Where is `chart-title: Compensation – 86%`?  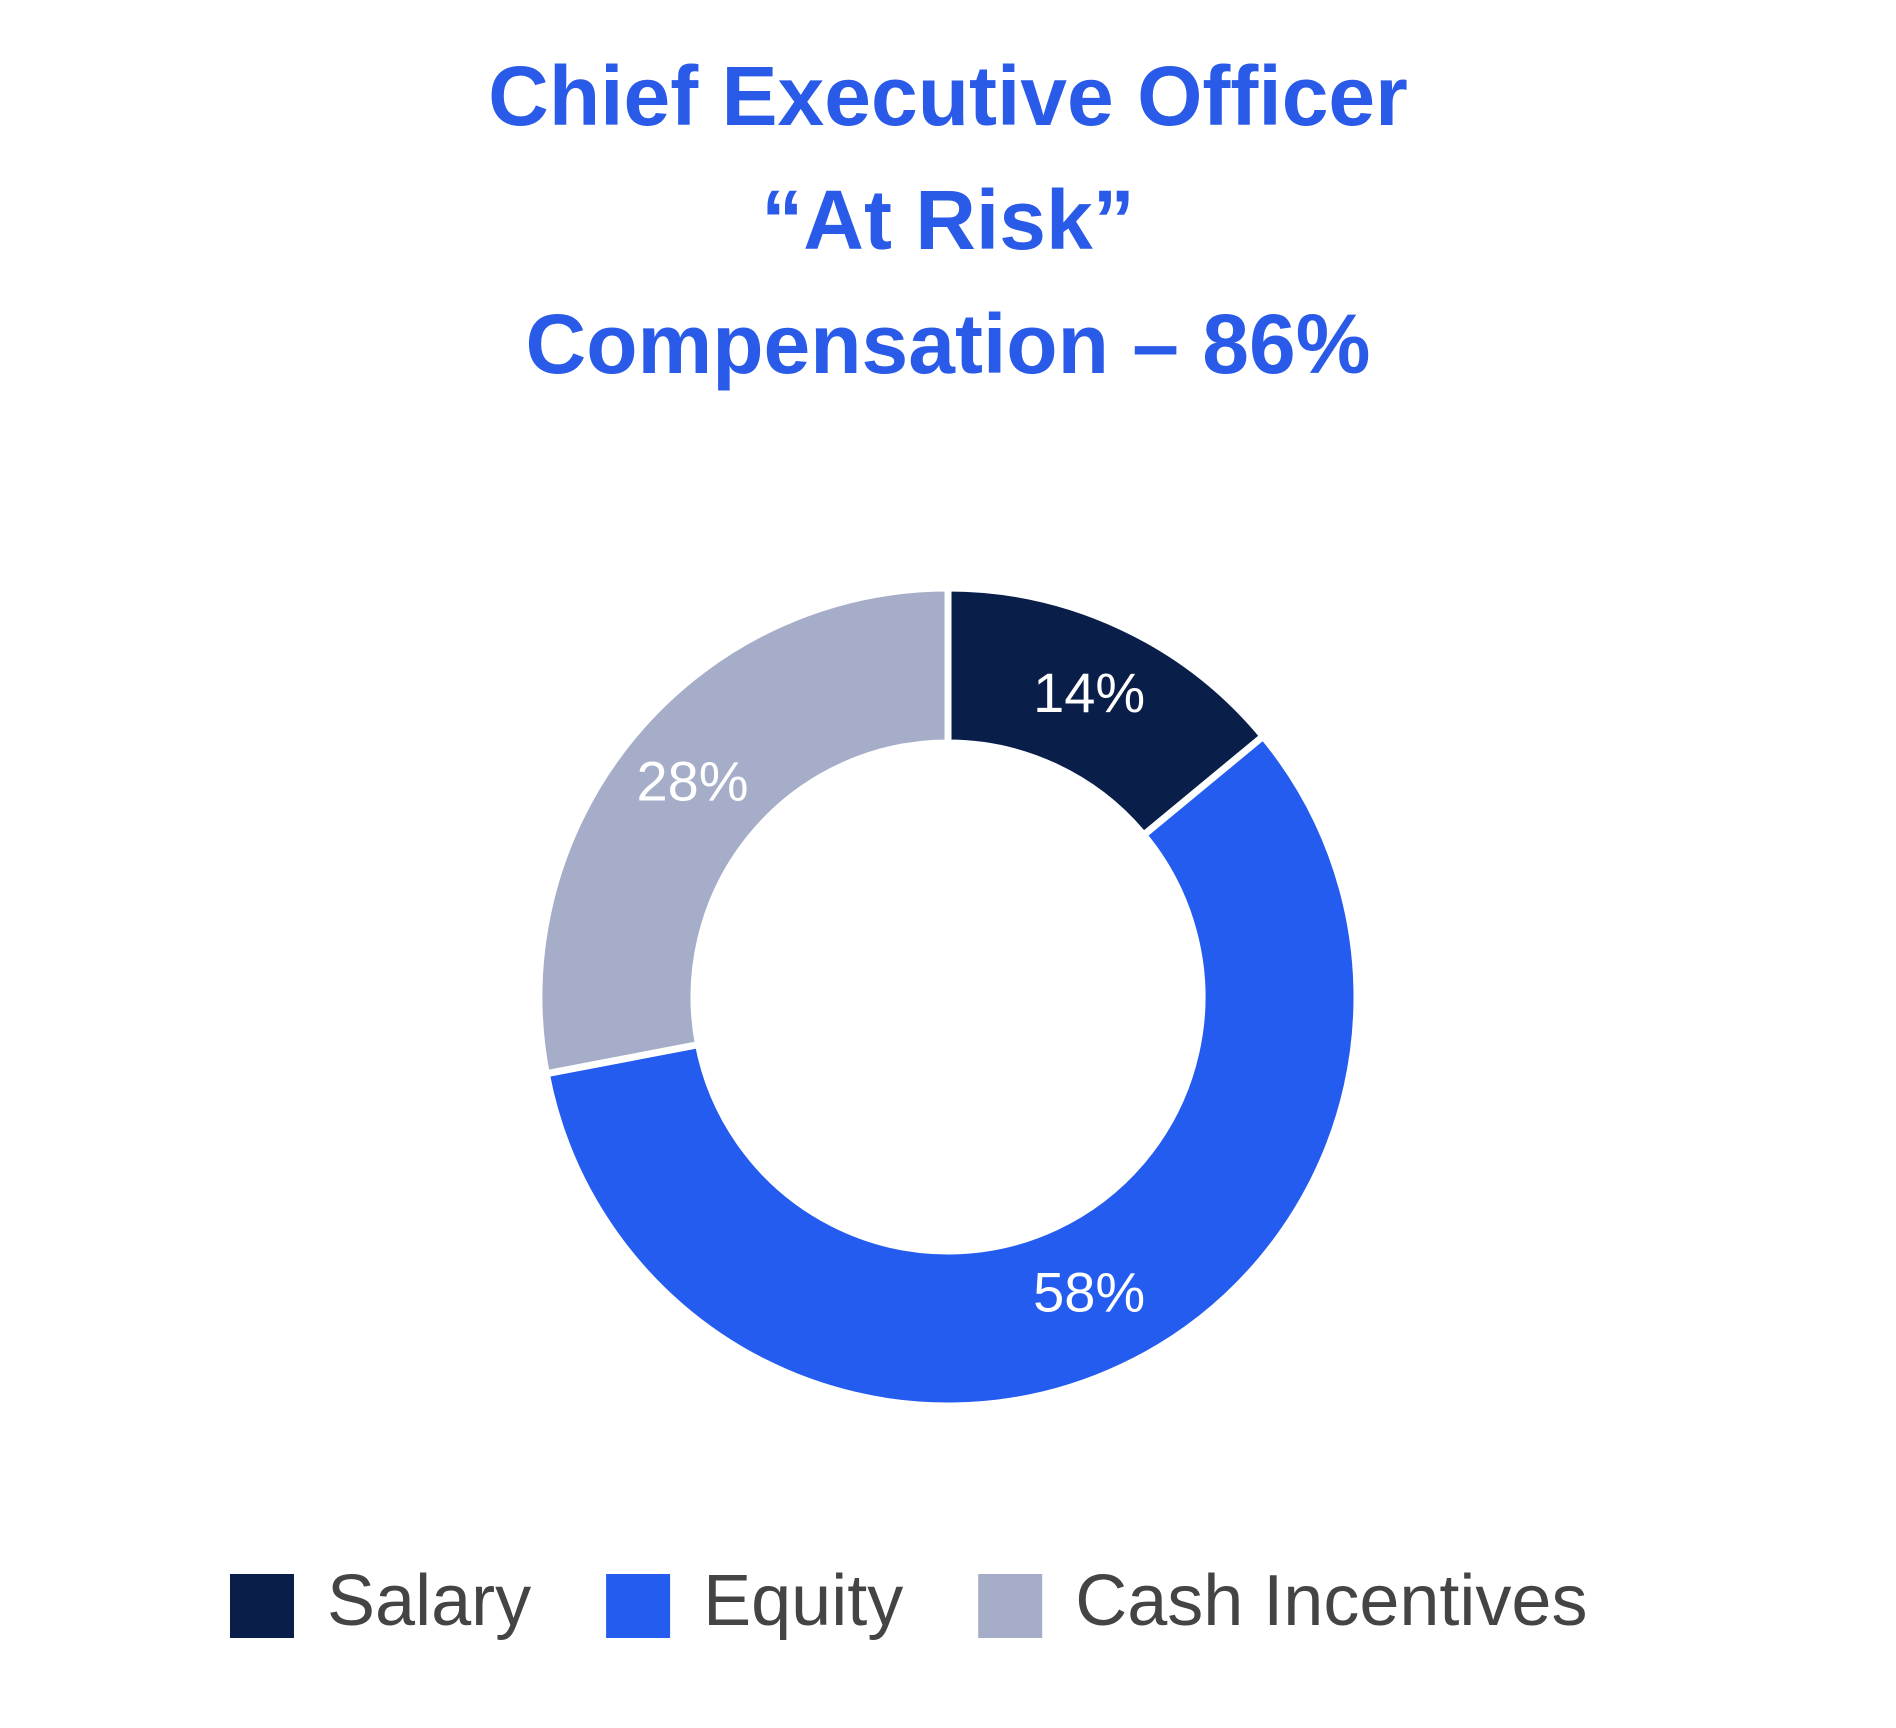 chart-title: Compensation – 86% is located at coordinates (948, 344).